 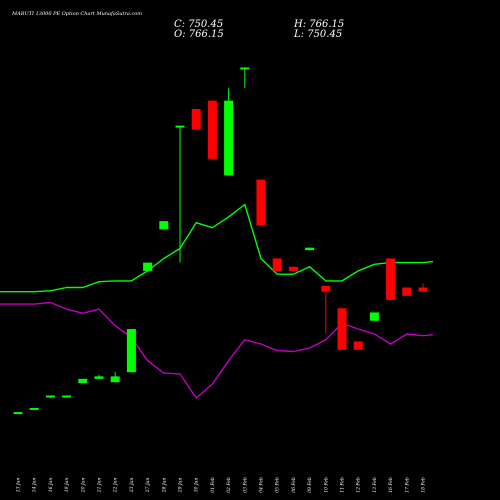 I want to click on x-tick-label: 17 Feb, so click(x=407, y=485).